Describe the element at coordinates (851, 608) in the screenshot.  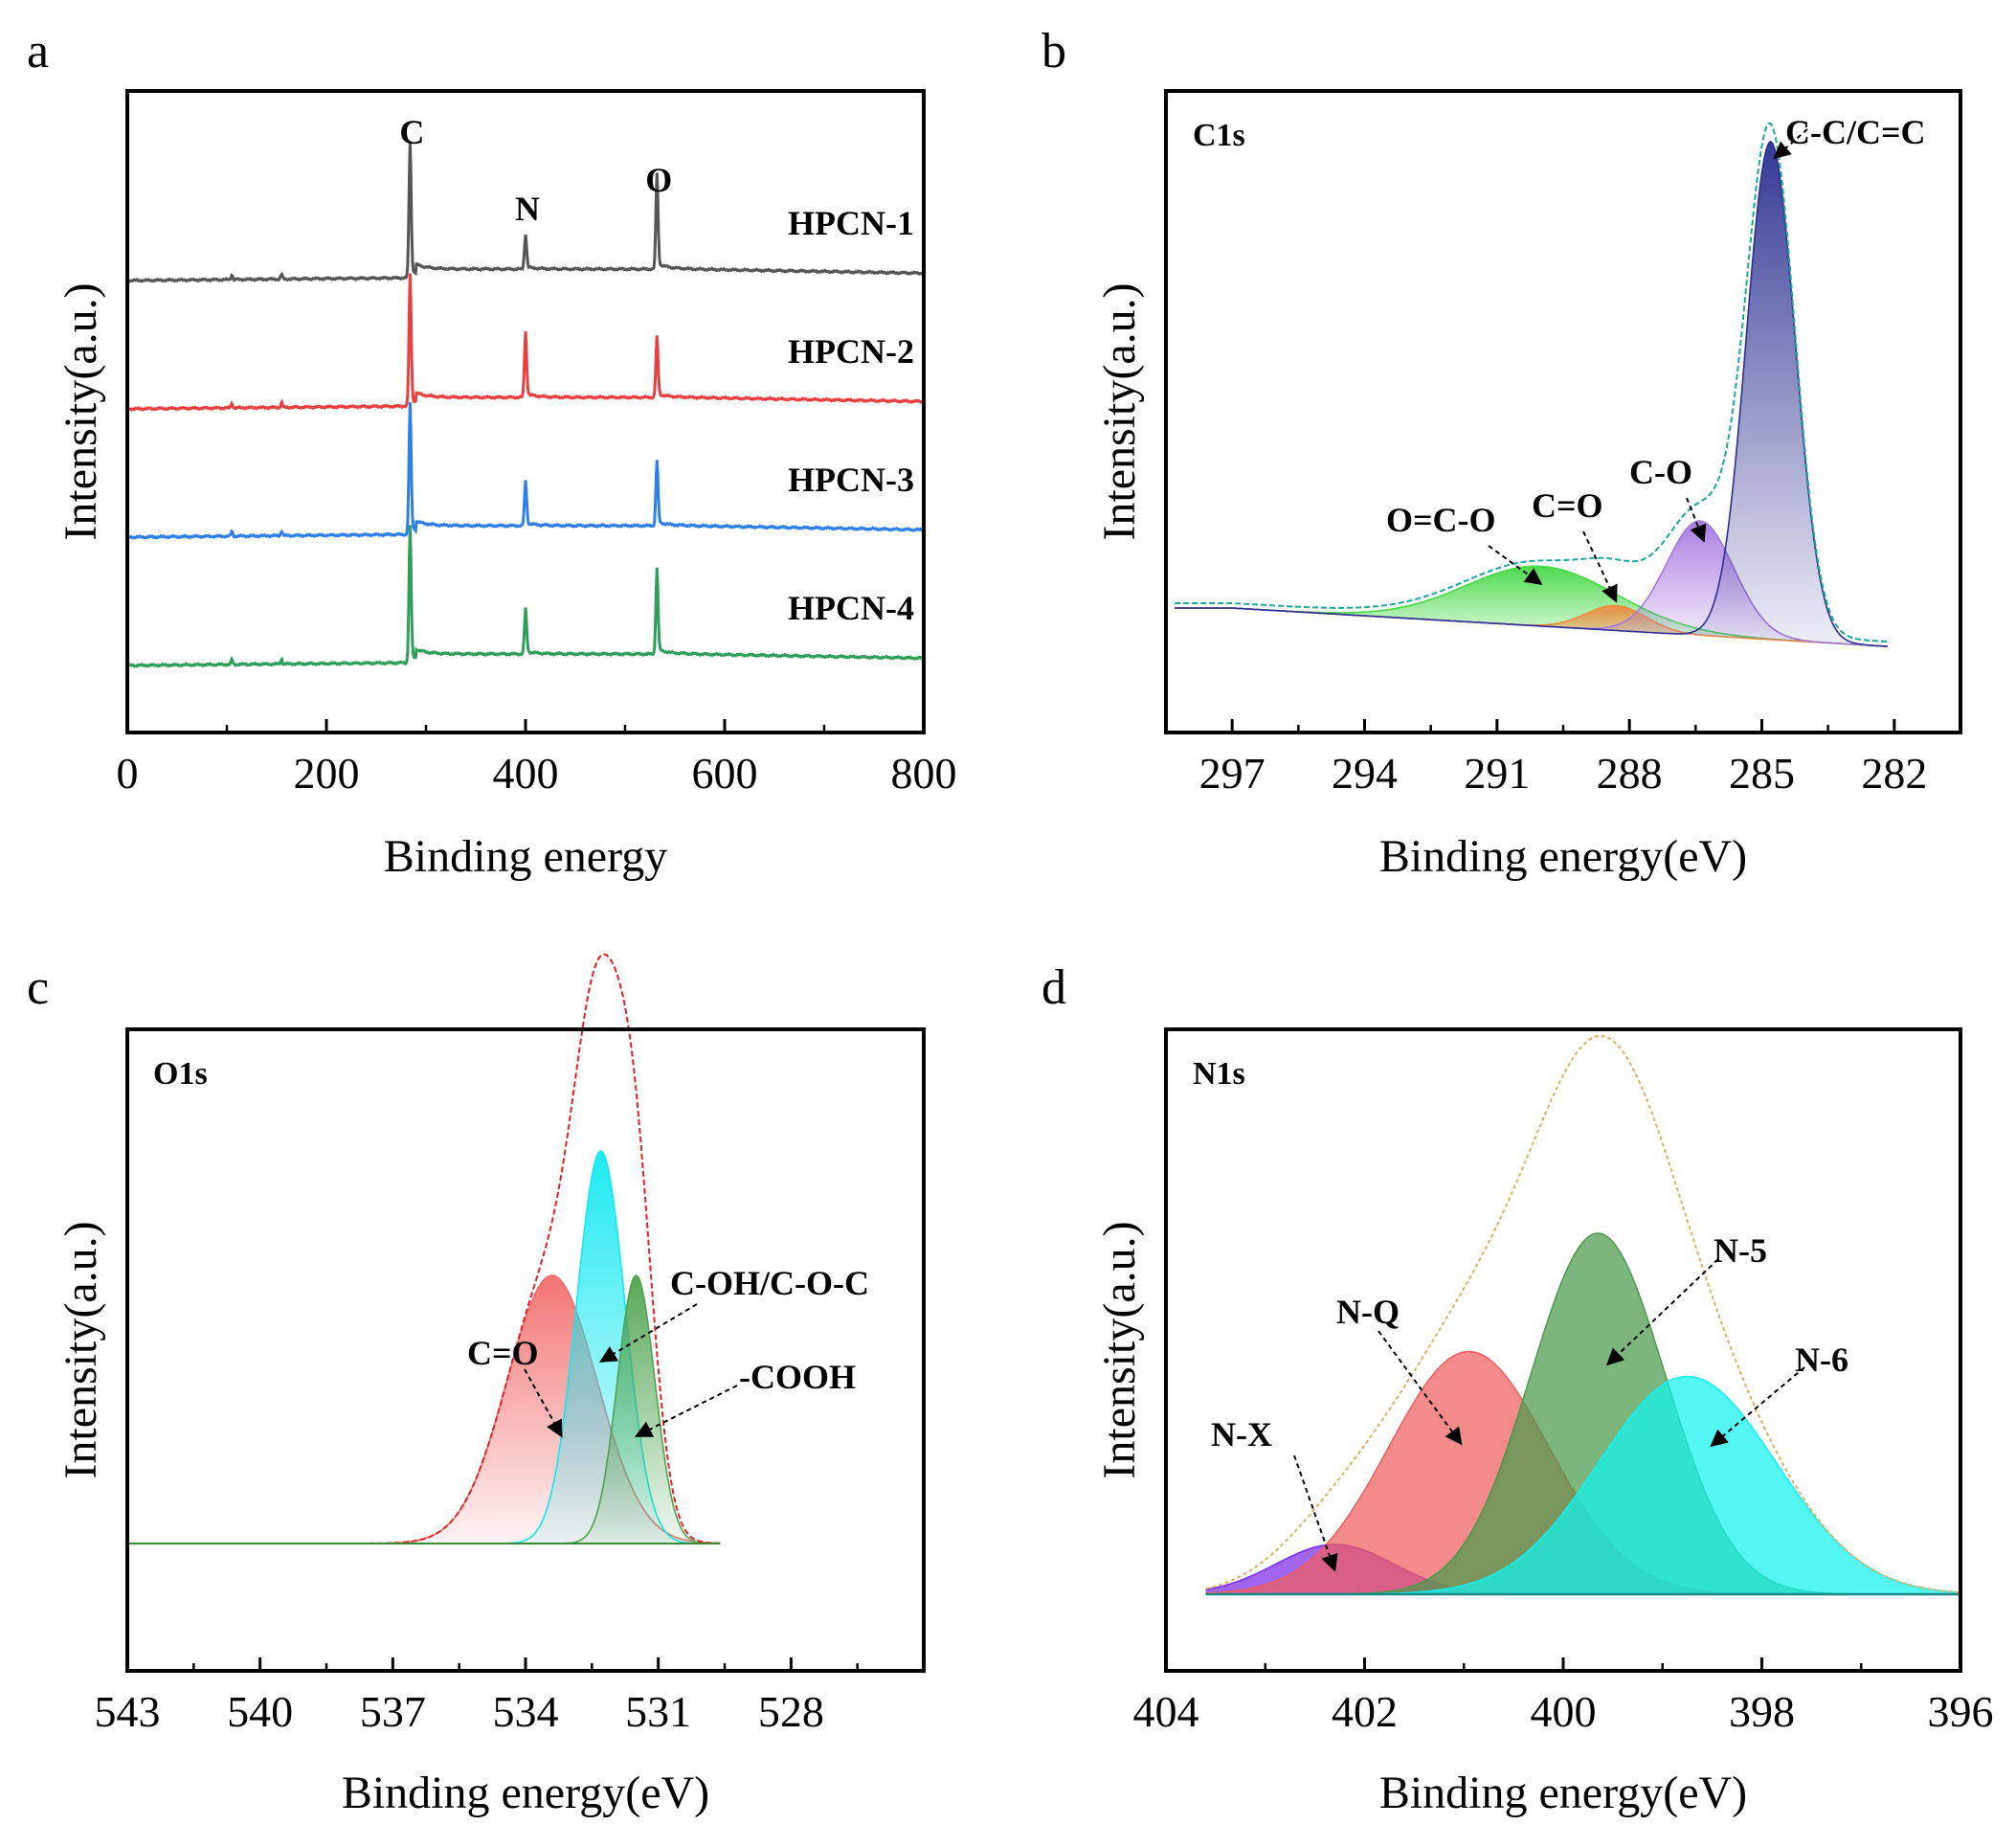
I see `series-label: HPCN-4` at that location.